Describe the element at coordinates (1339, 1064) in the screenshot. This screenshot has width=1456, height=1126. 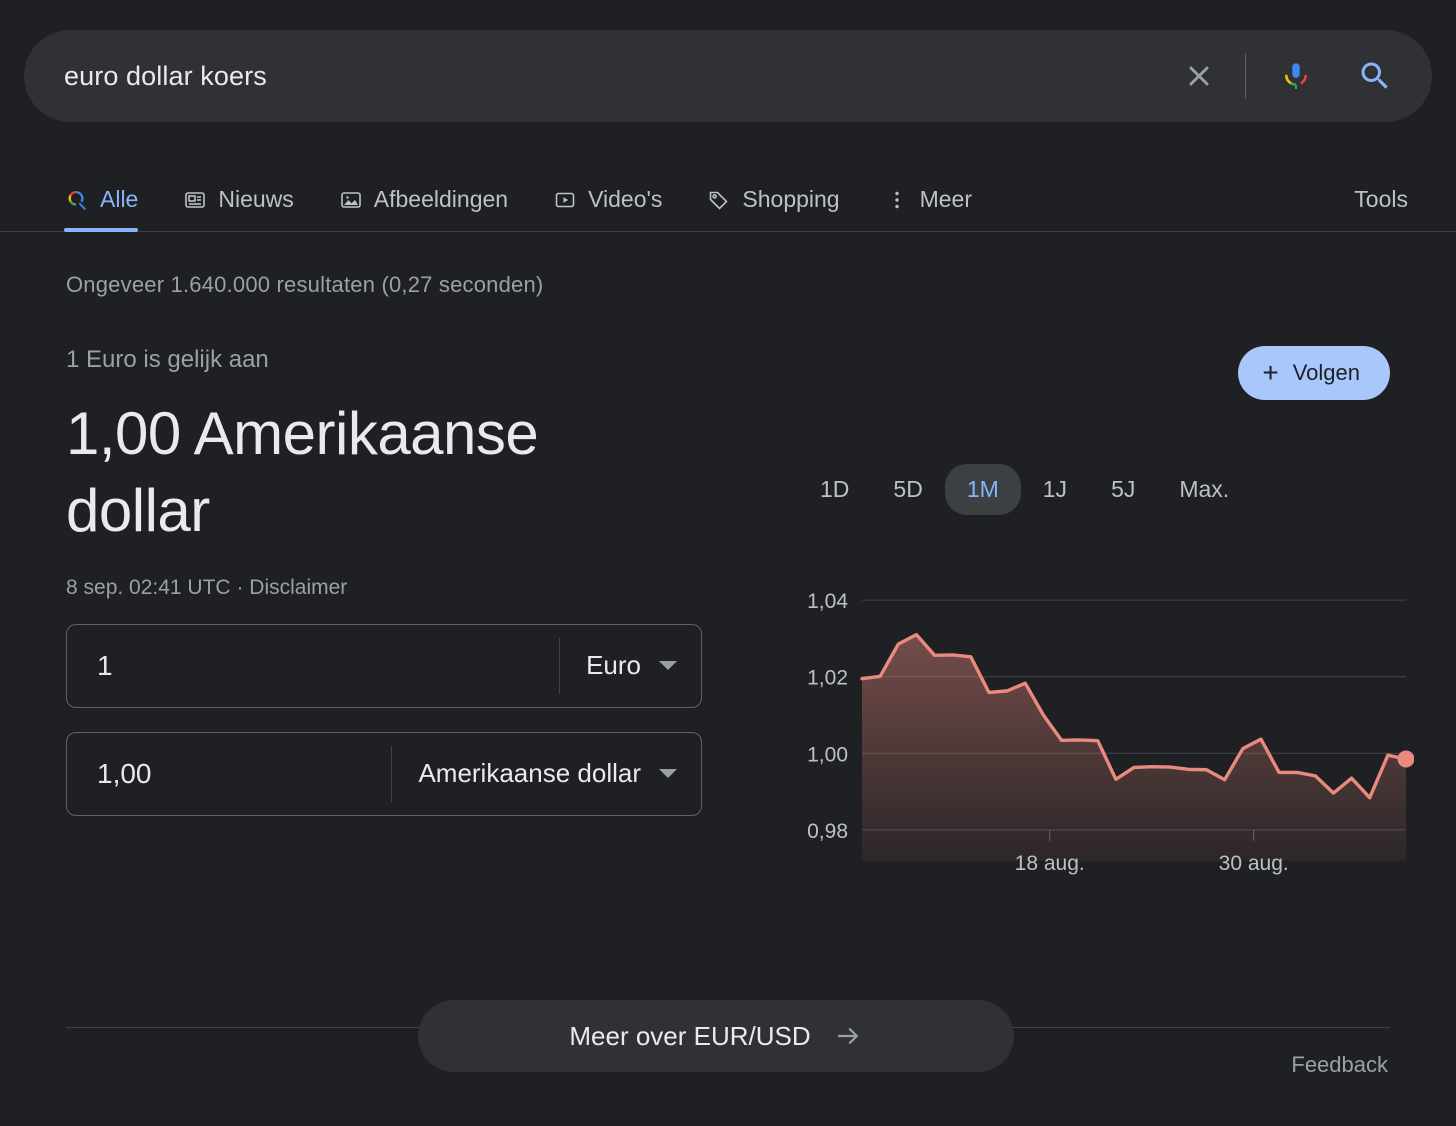
I see `feedback-link: Feedback` at that location.